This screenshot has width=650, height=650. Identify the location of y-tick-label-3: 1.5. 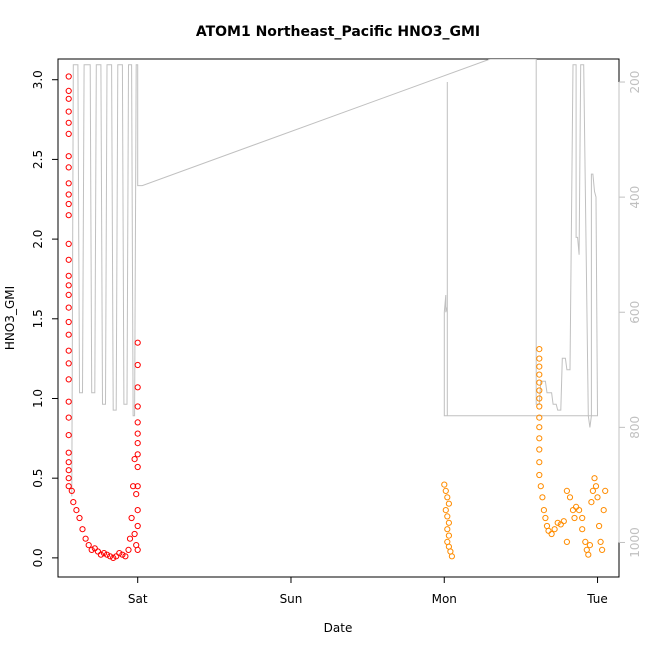
(38, 318).